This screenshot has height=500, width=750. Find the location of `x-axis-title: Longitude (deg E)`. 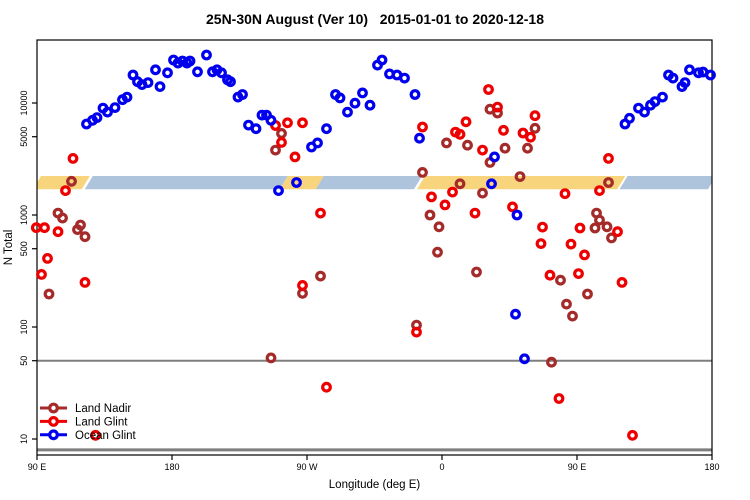

x-axis-title: Longitude (deg E) is located at coordinates (375, 485).